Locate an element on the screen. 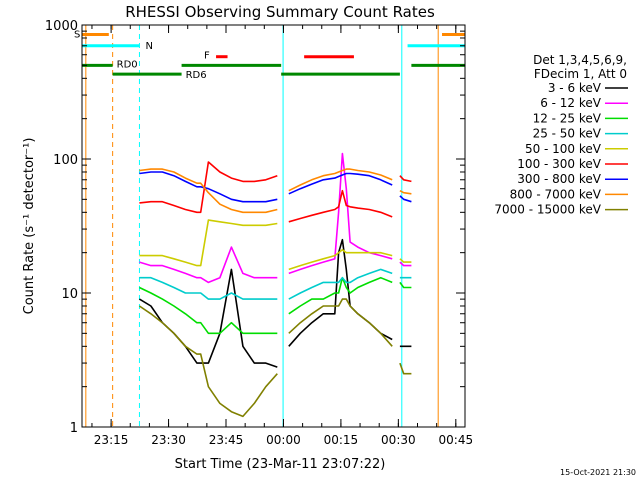  y-tick-label-3: 1000 is located at coordinates (61, 26).